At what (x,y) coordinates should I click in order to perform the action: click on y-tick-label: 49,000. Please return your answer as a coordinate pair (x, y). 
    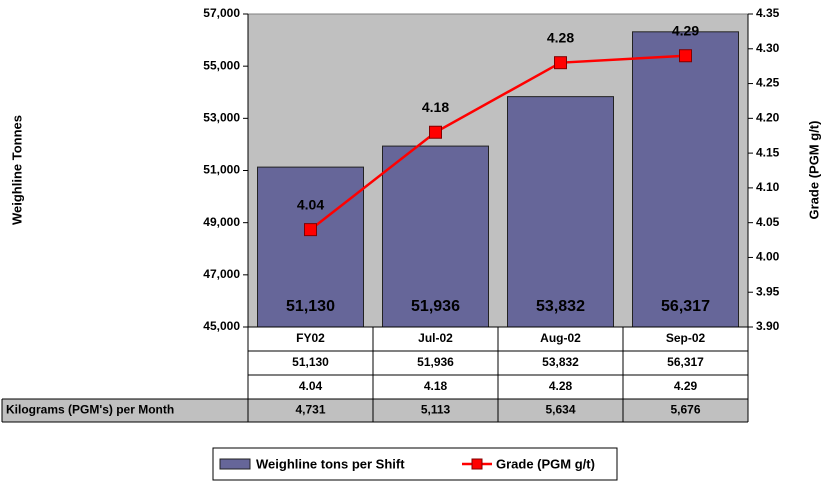
    Looking at the image, I should click on (221, 222).